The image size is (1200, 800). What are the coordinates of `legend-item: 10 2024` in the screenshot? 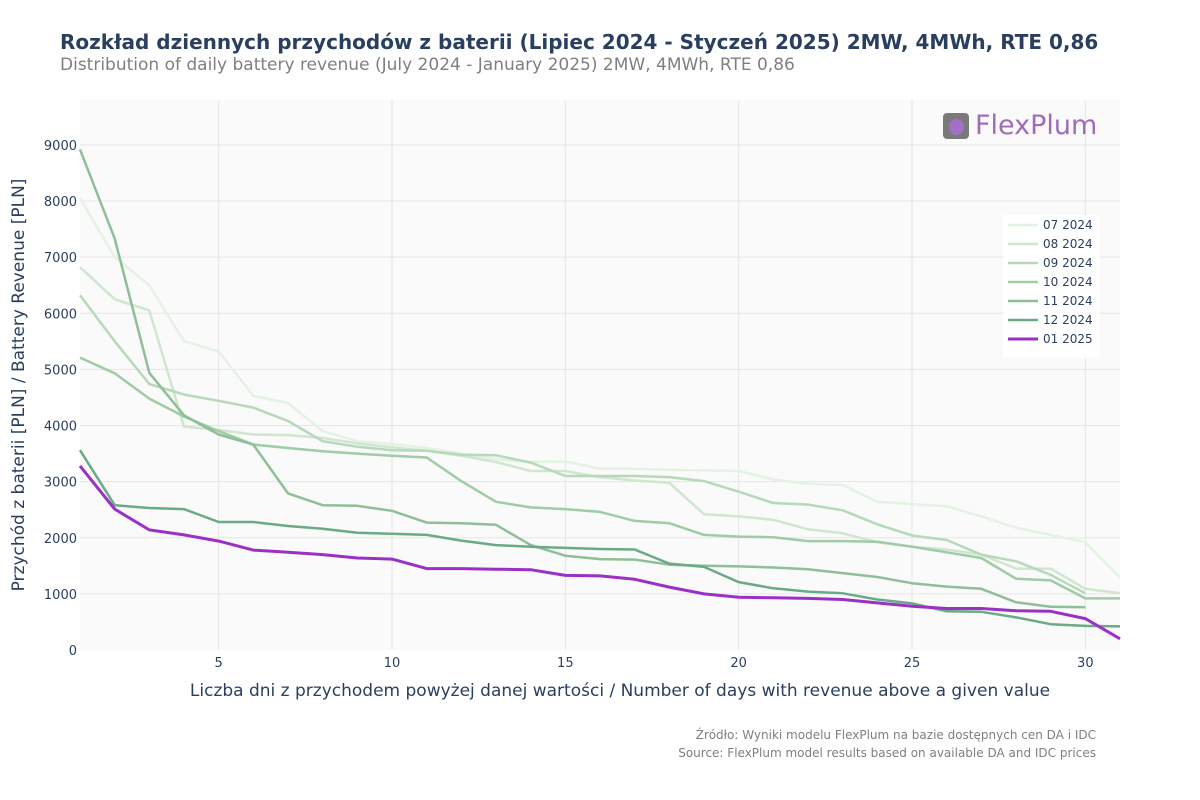 It's located at (1050, 282).